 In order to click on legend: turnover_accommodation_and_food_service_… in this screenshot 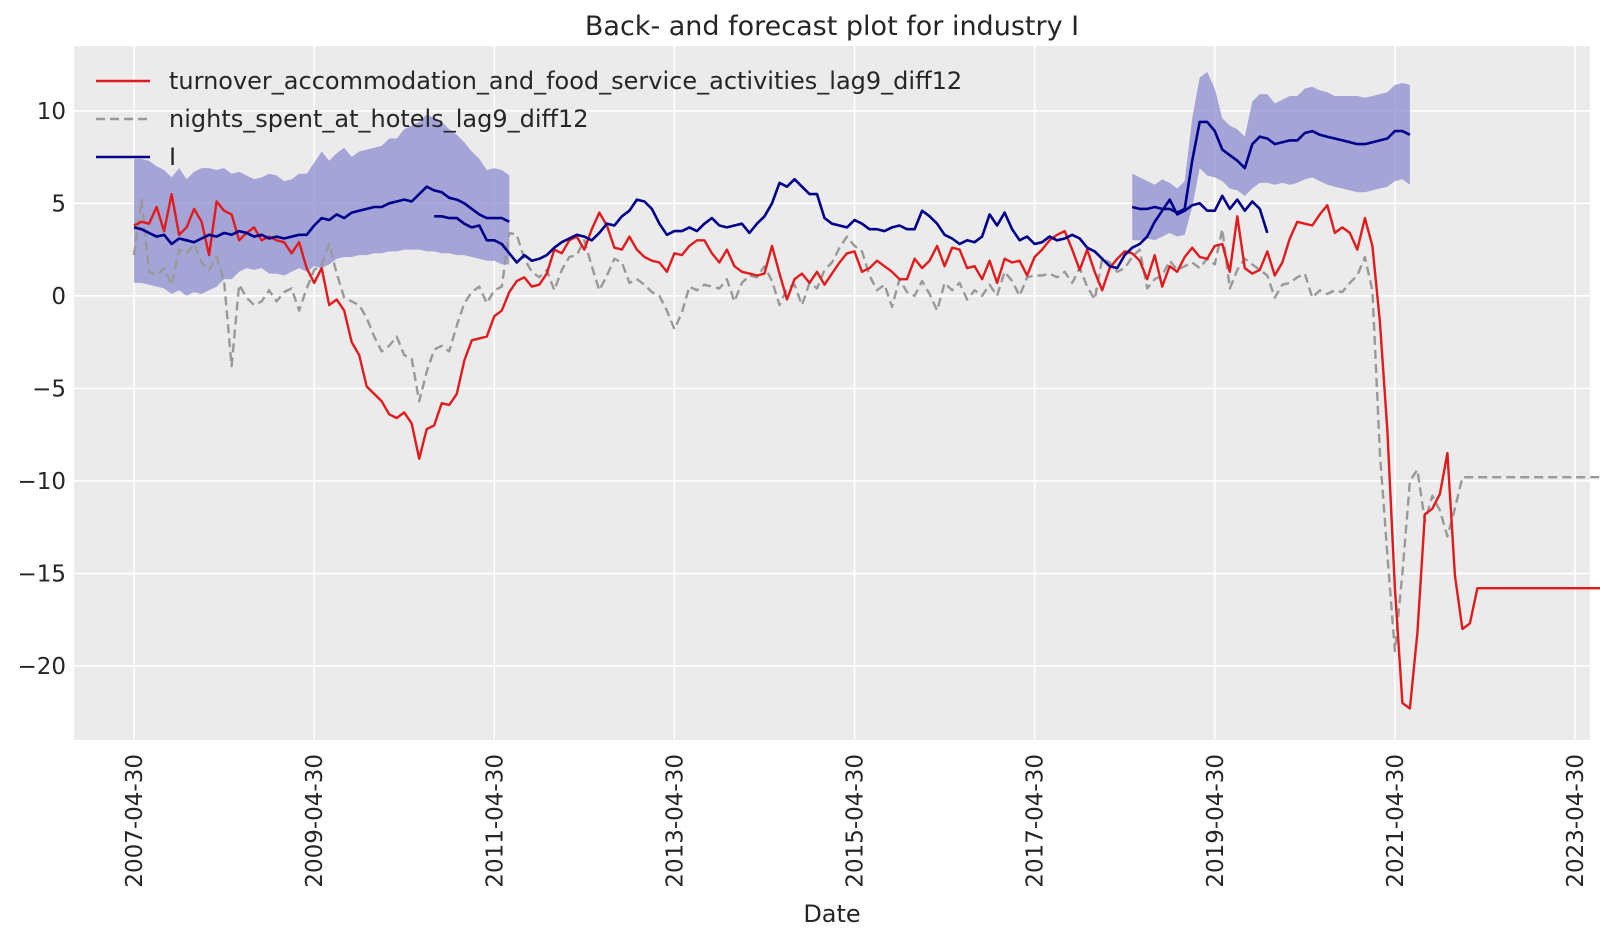, I will do `click(529, 119)`.